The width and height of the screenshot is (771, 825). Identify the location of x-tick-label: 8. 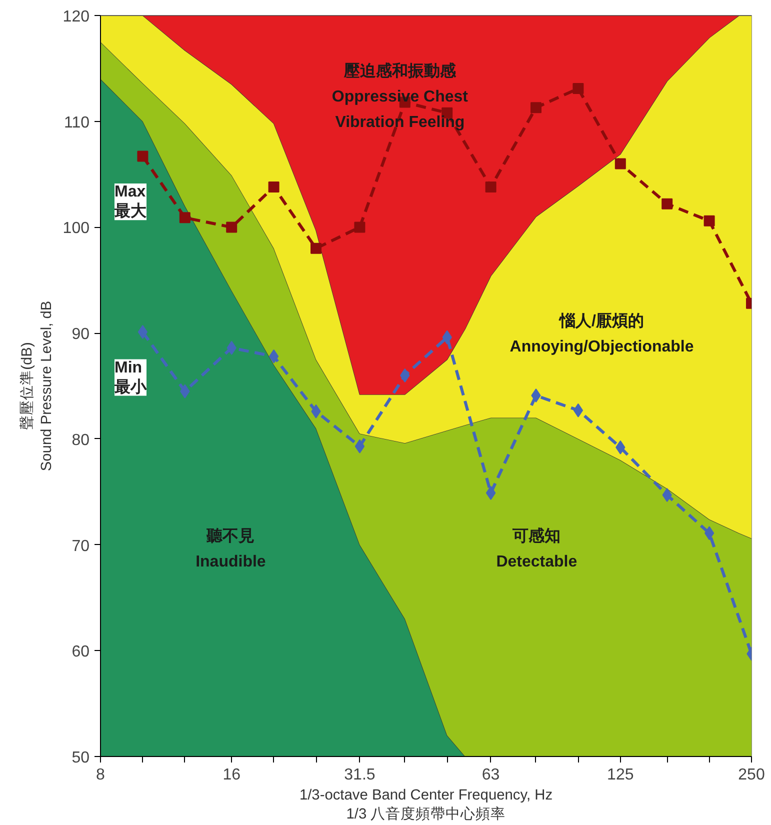
(101, 775).